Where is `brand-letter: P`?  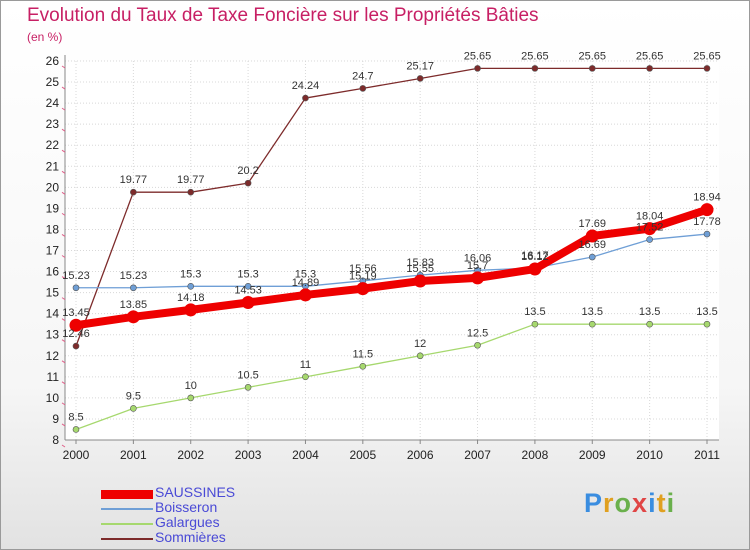 brand-letter: P is located at coordinates (594, 503).